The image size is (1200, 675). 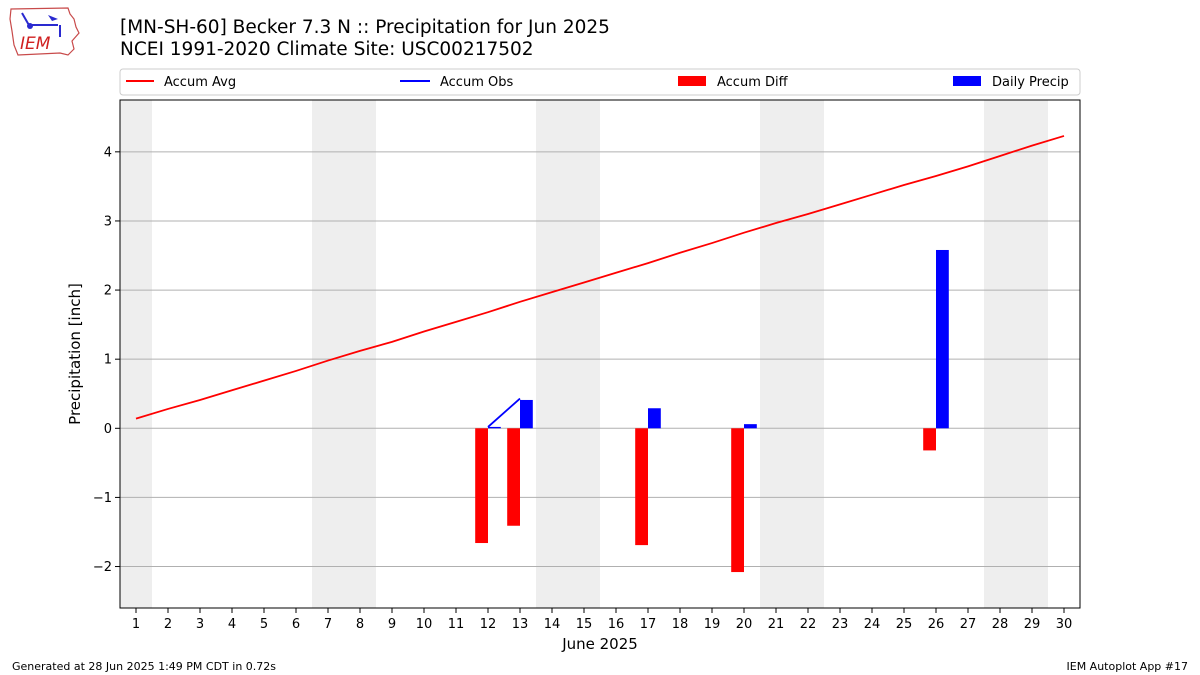 I want to click on xtick-label-25: 26, so click(x=936, y=624).